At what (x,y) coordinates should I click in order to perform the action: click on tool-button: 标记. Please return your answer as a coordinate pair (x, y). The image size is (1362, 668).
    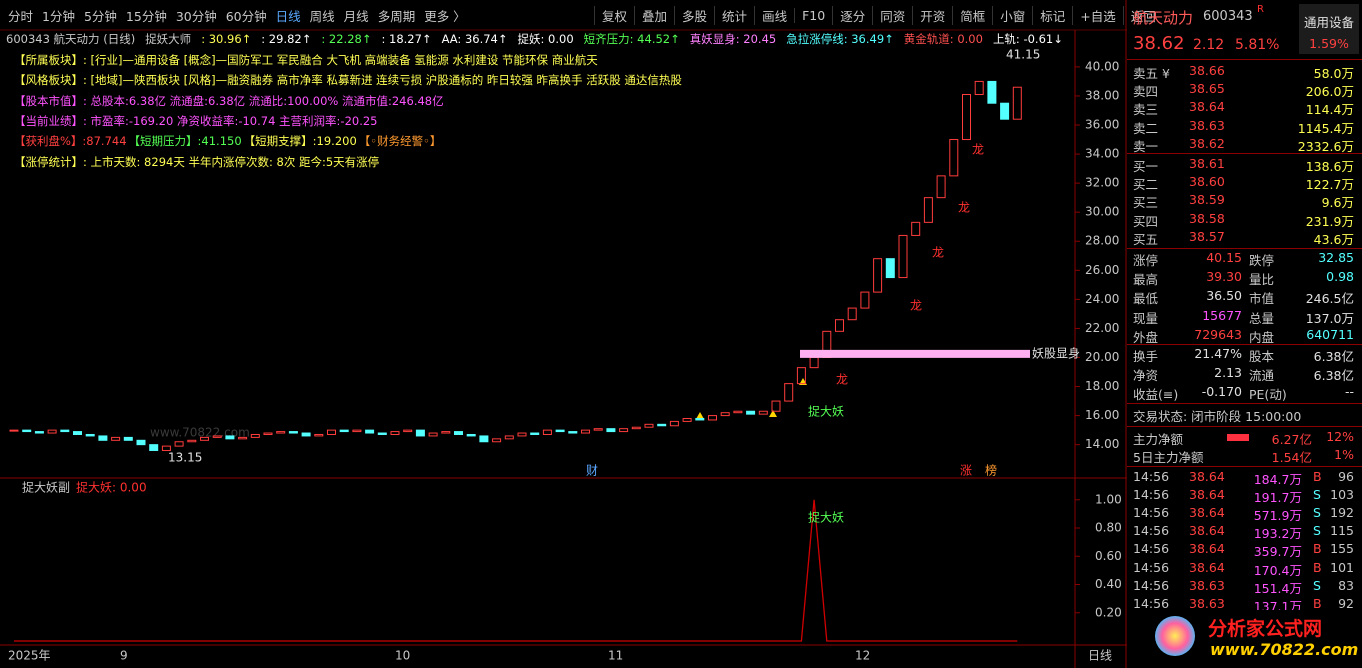
    Looking at the image, I should click on (1052, 15).